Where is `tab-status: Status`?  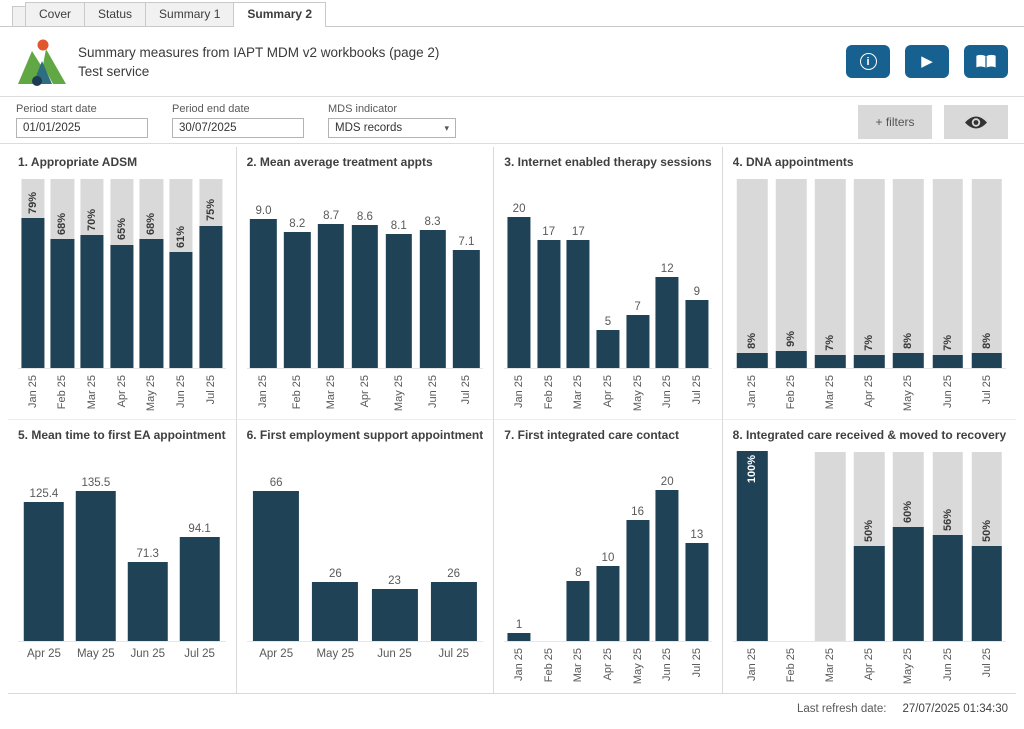
tab-status: Status is located at coordinates (115, 14).